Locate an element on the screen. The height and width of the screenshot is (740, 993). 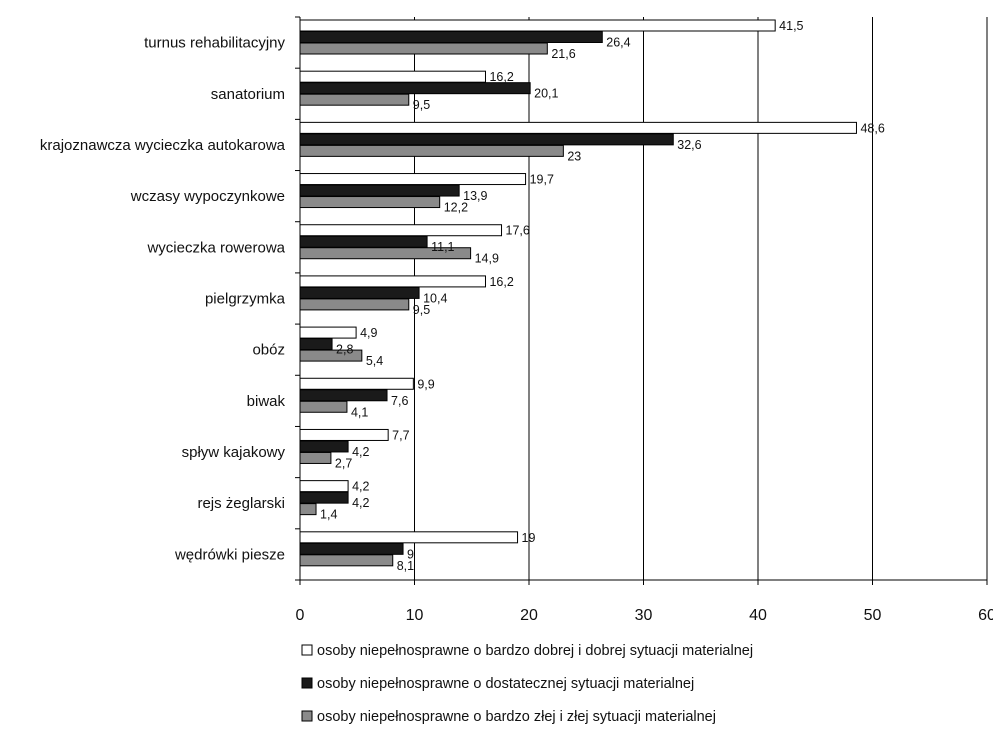
value-label: 1,4 is located at coordinates (328, 515).